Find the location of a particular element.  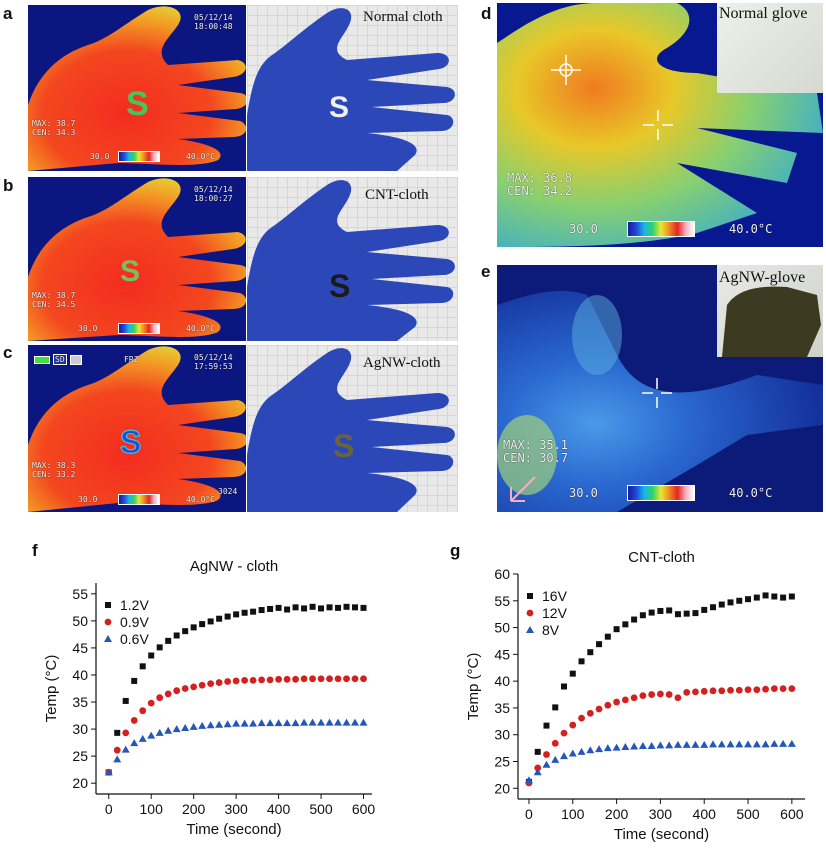

date-stamp-b: 05/12/14 is located at coordinates (213, 189).